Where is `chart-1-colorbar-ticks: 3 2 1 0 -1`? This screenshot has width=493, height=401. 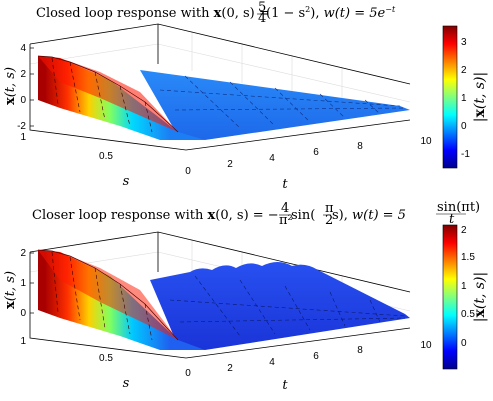
chart-1-colorbar-ticks: 3 2 1 0 -1 is located at coordinates (465, 98).